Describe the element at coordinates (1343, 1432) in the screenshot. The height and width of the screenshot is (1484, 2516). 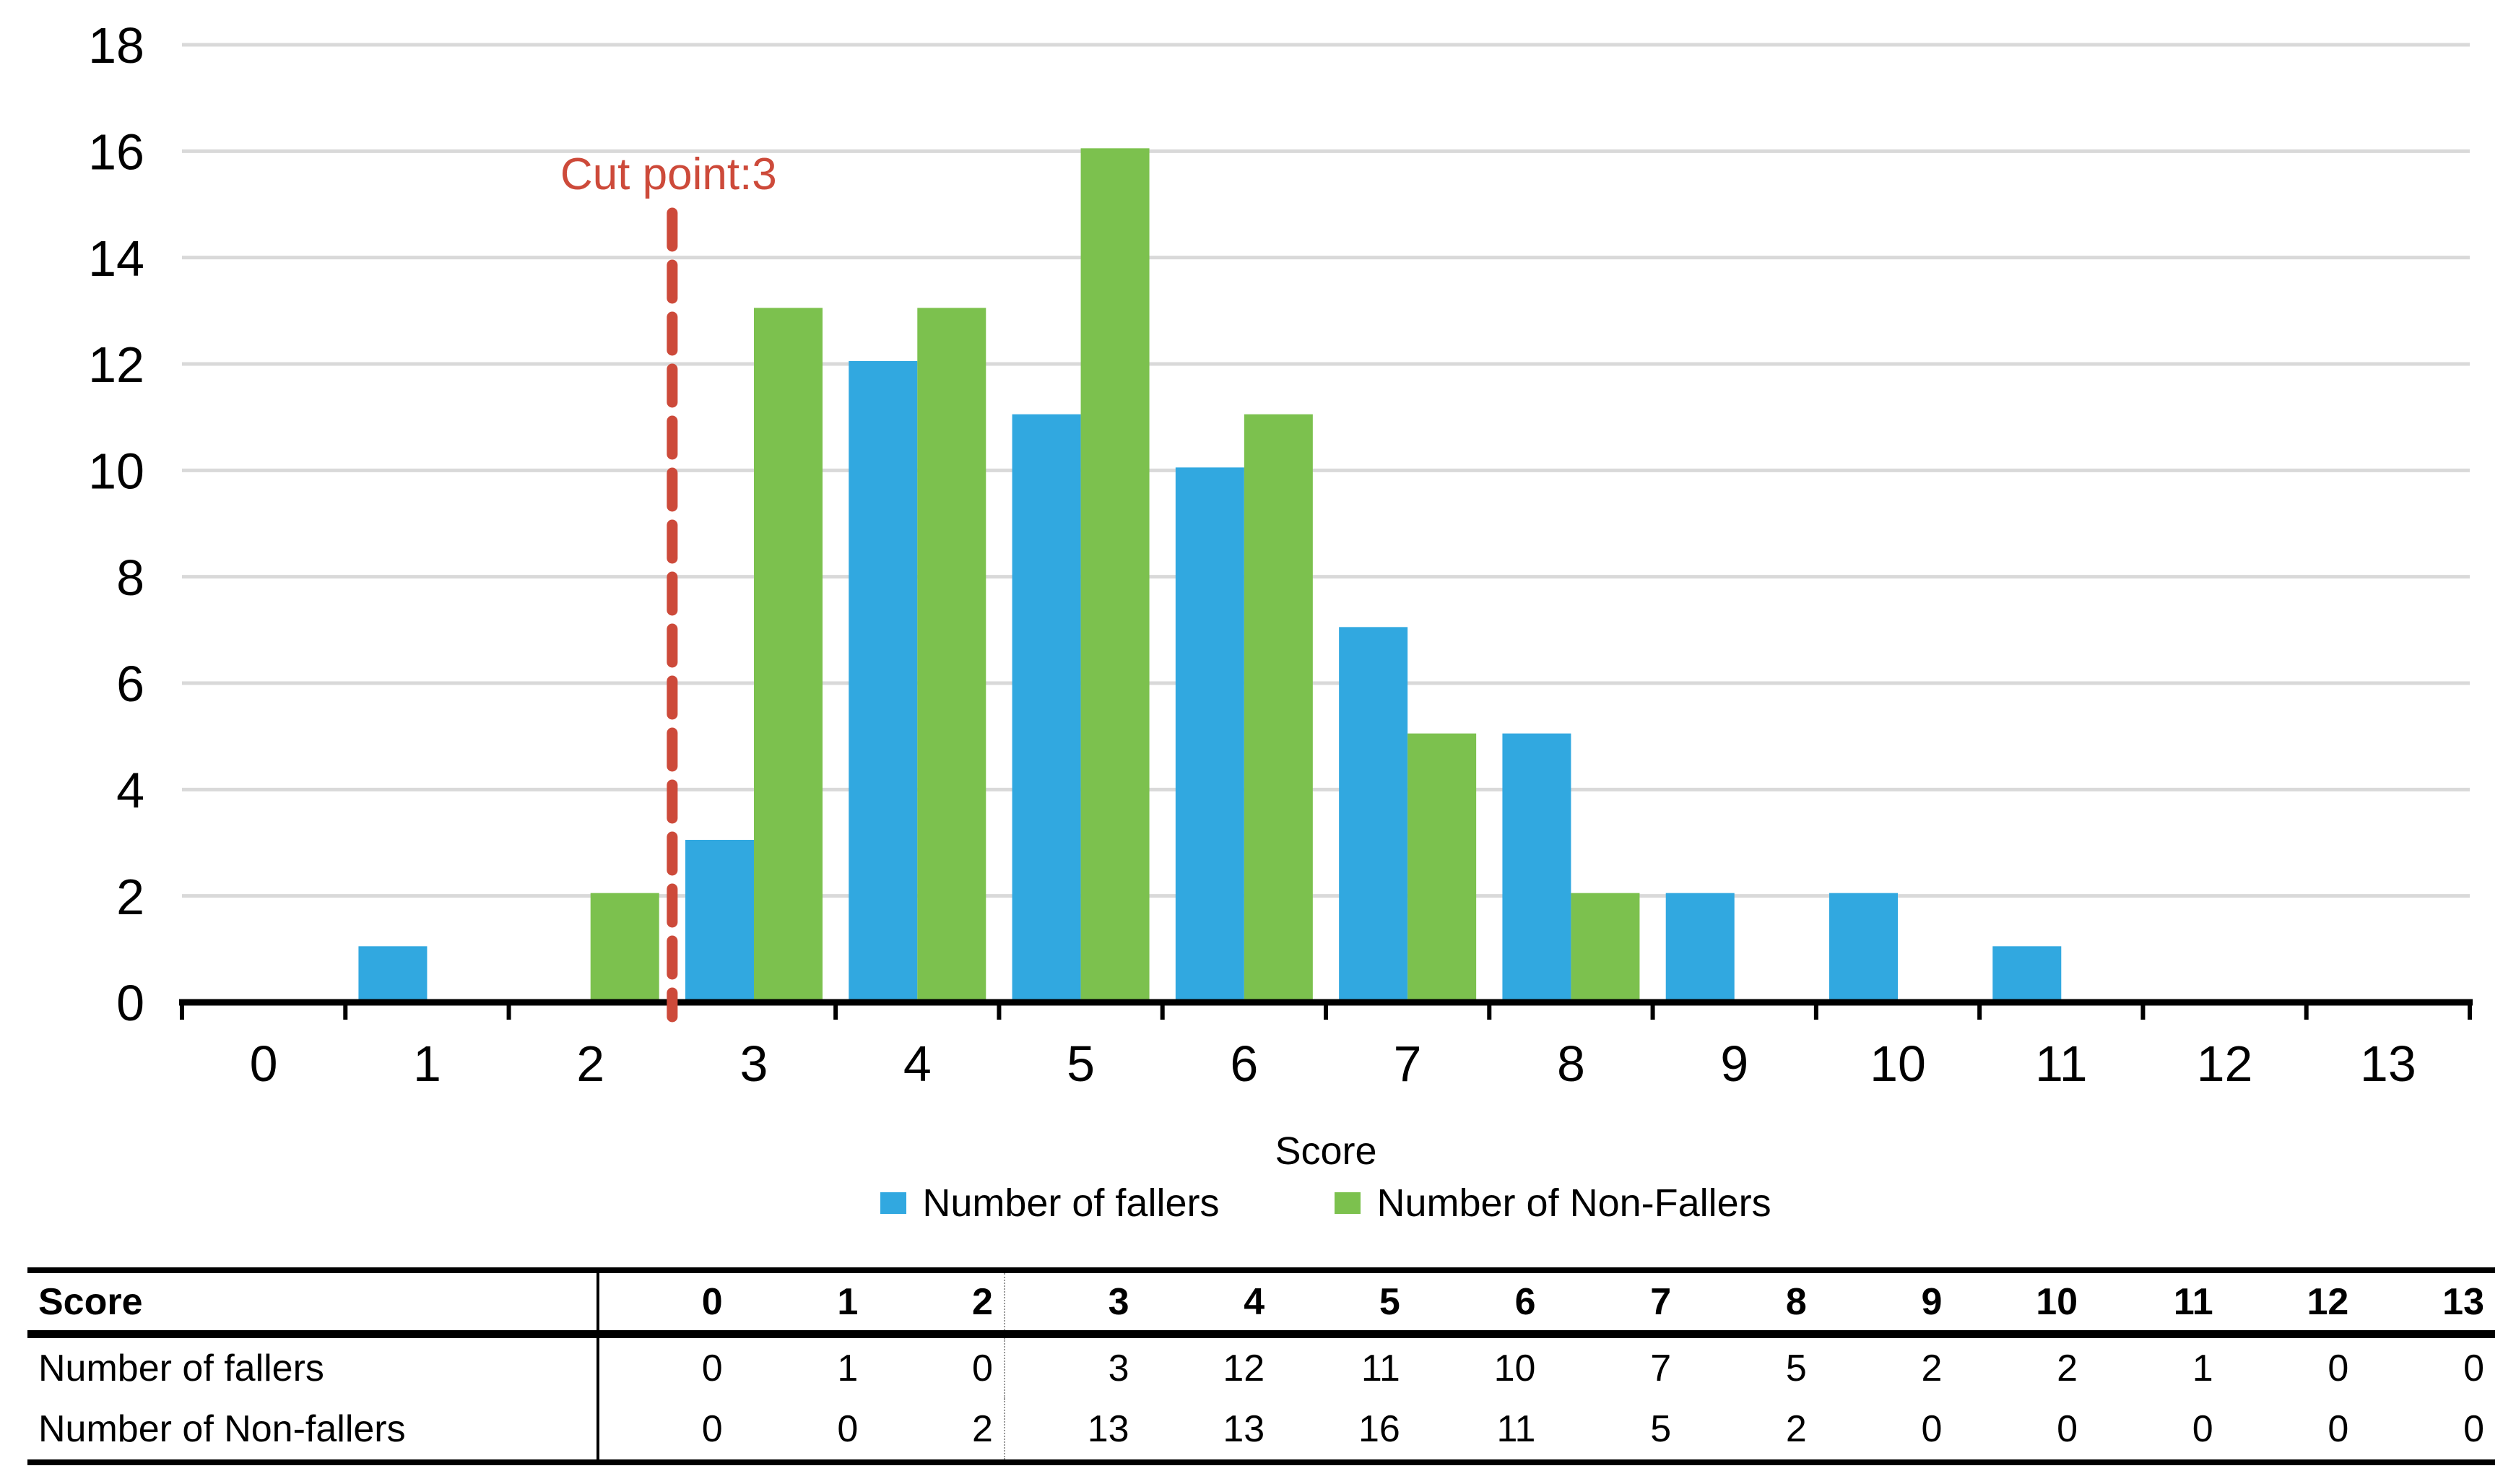
I see `table-cell-r1-c5: 16` at that location.